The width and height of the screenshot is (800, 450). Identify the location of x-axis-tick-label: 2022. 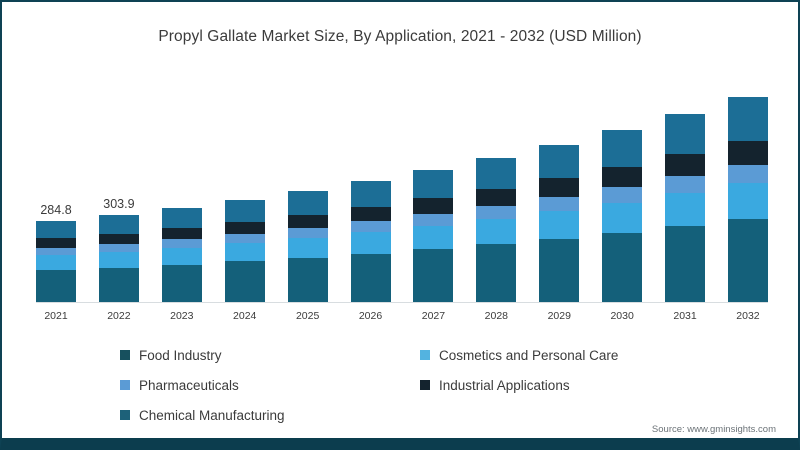
(119, 316).